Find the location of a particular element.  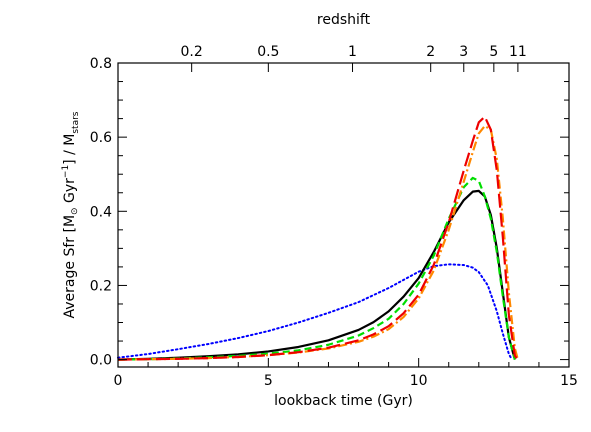

top-tick-label: 5 is located at coordinates (493, 52).